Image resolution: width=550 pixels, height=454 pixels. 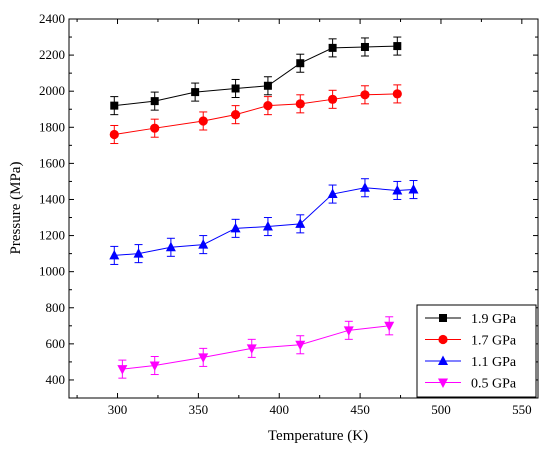 What do you see at coordinates (279, 409) in the screenshot?
I see `x-tick-label: 400` at bounding box center [279, 409].